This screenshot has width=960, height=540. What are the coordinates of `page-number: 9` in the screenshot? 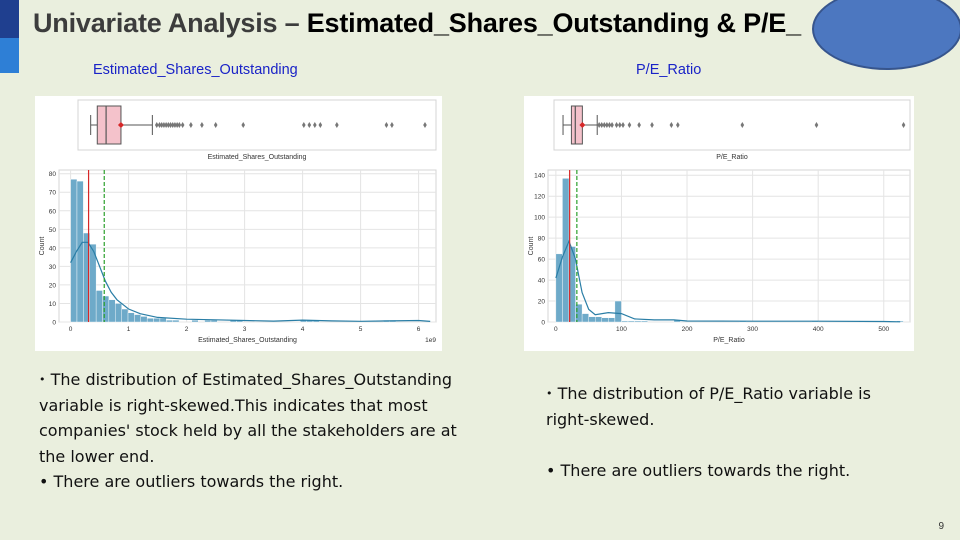 It's located at (941, 526).